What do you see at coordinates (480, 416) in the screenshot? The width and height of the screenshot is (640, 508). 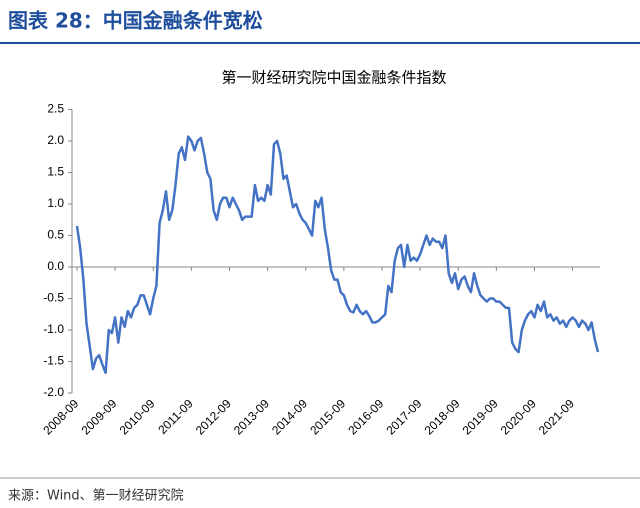 I see `x-tick-label: 2019-09` at bounding box center [480, 416].